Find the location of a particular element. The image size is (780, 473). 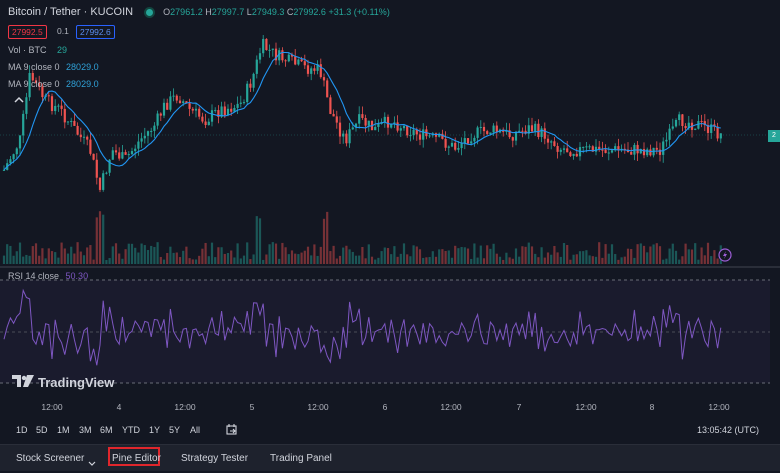

ma2-value: 28029.0 is located at coordinates (82, 84).